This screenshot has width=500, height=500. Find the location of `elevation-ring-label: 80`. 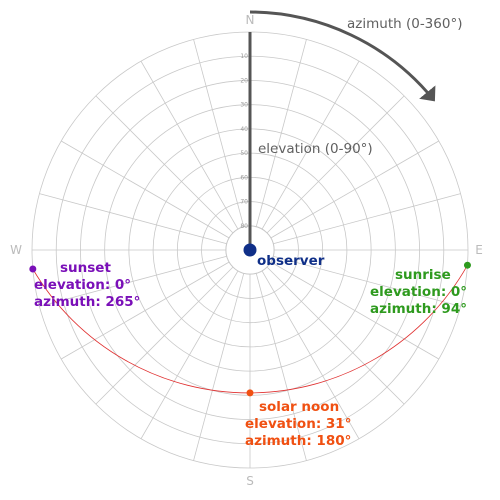

elevation-ring-label: 80 is located at coordinates (244, 226).